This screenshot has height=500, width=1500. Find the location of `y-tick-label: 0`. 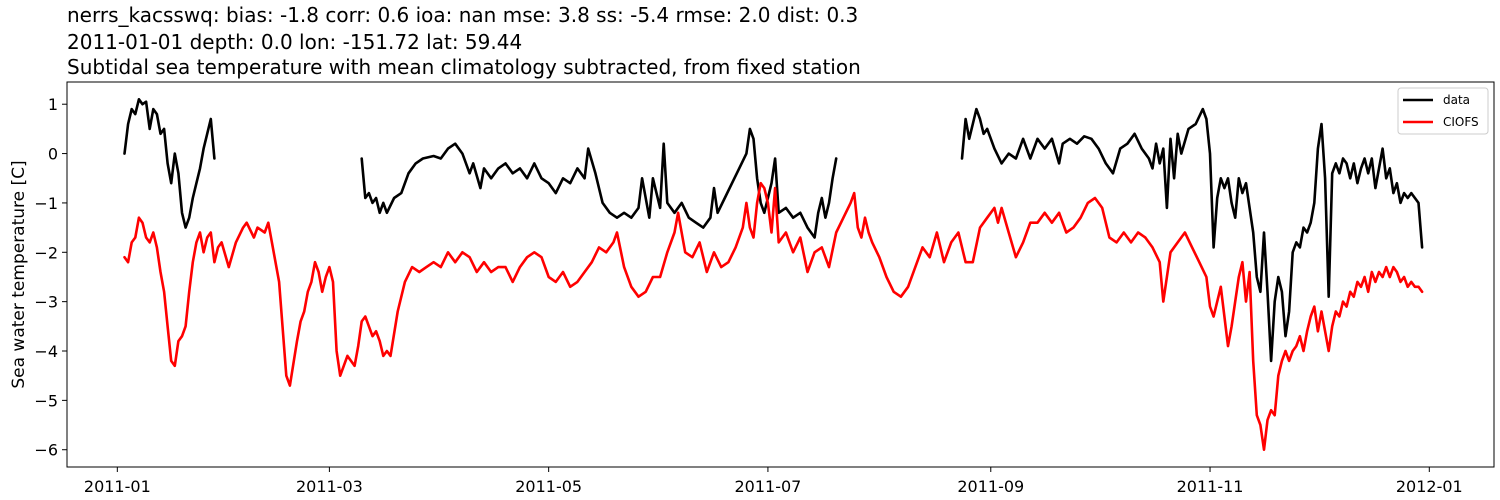

y-tick-label: 0 is located at coordinates (53, 154).